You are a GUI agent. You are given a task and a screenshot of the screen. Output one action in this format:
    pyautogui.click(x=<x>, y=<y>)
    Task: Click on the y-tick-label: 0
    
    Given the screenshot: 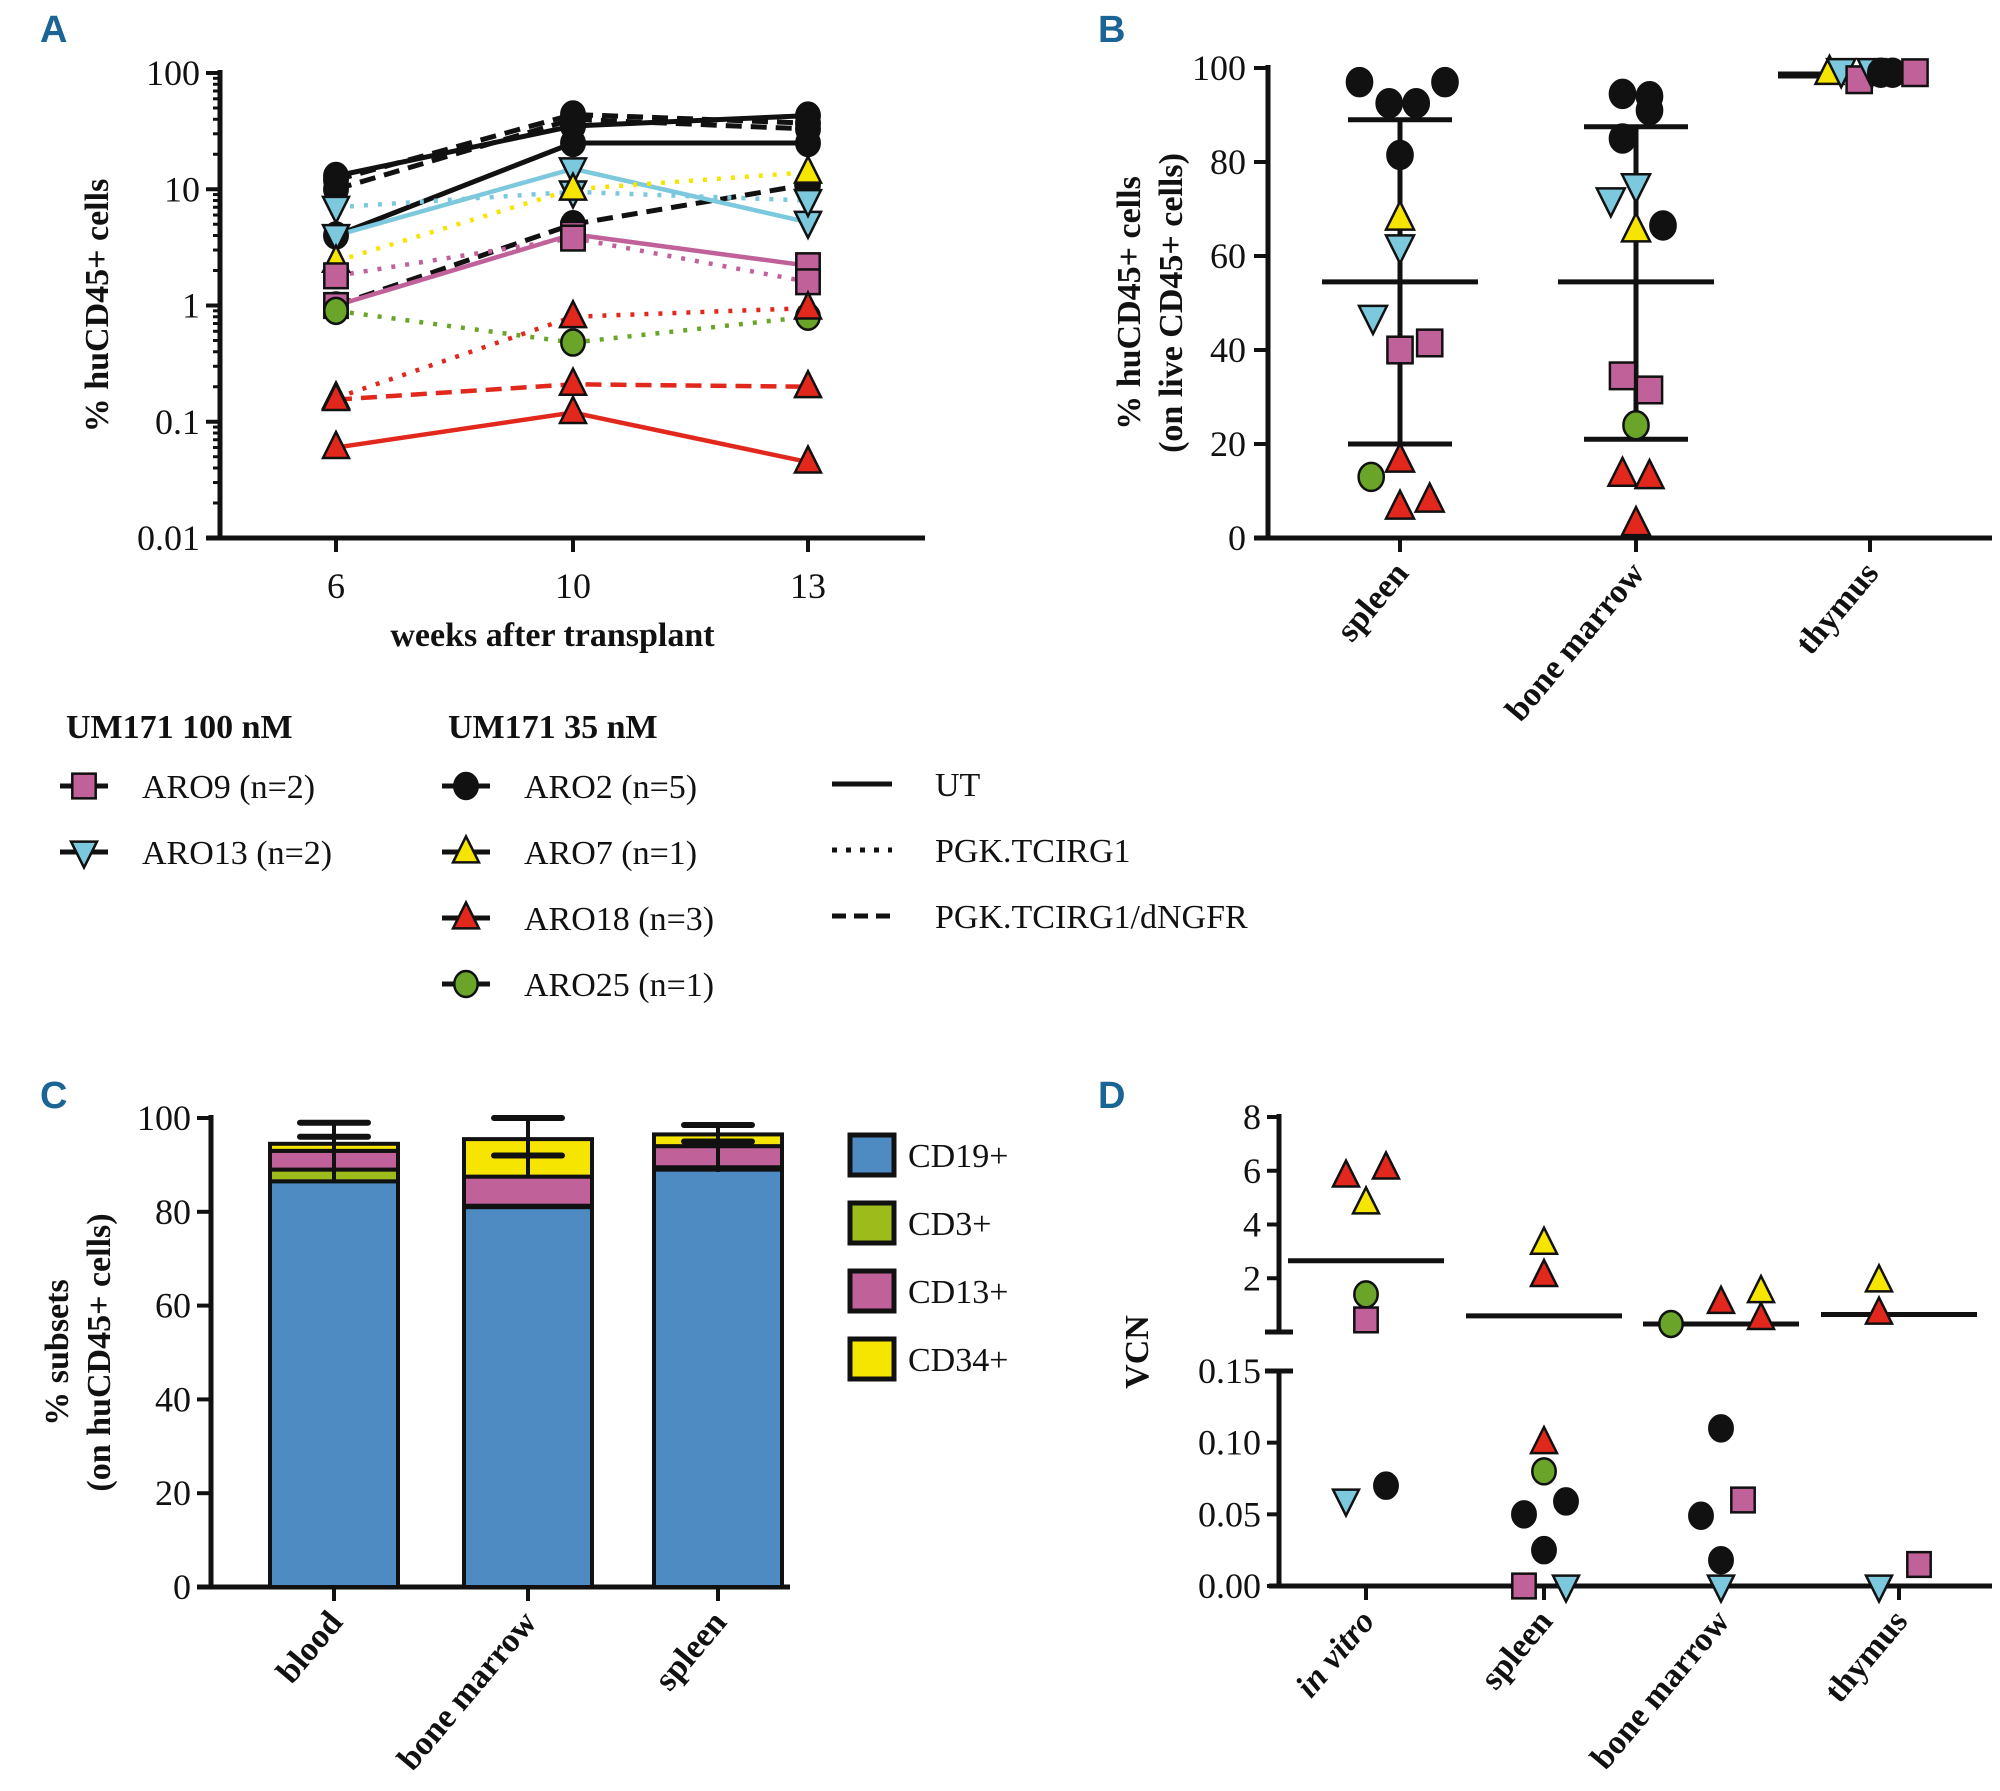 What is the action you would take?
    pyautogui.click(x=1237, y=538)
    